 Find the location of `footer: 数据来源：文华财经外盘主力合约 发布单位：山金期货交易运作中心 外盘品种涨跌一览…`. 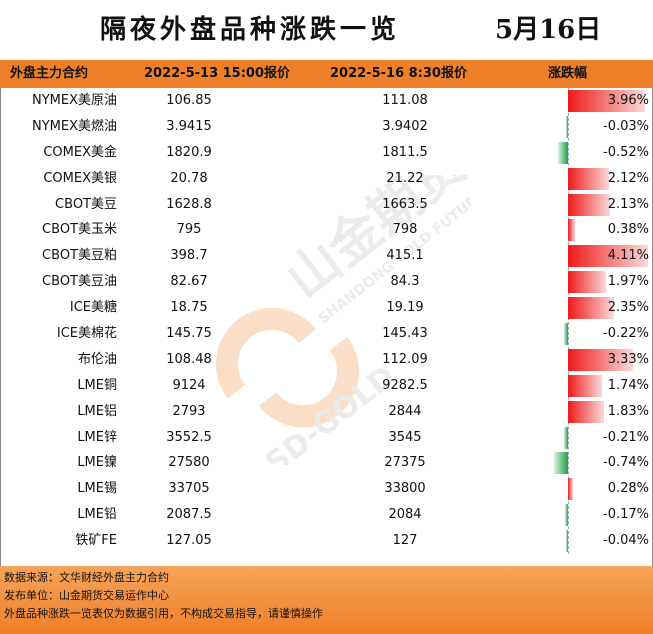

footer: 数据来源：文华财经外盘主力合约 发布单位：山金期货交易运作中心 外盘品种涨跌一览… is located at coordinates (326, 600).